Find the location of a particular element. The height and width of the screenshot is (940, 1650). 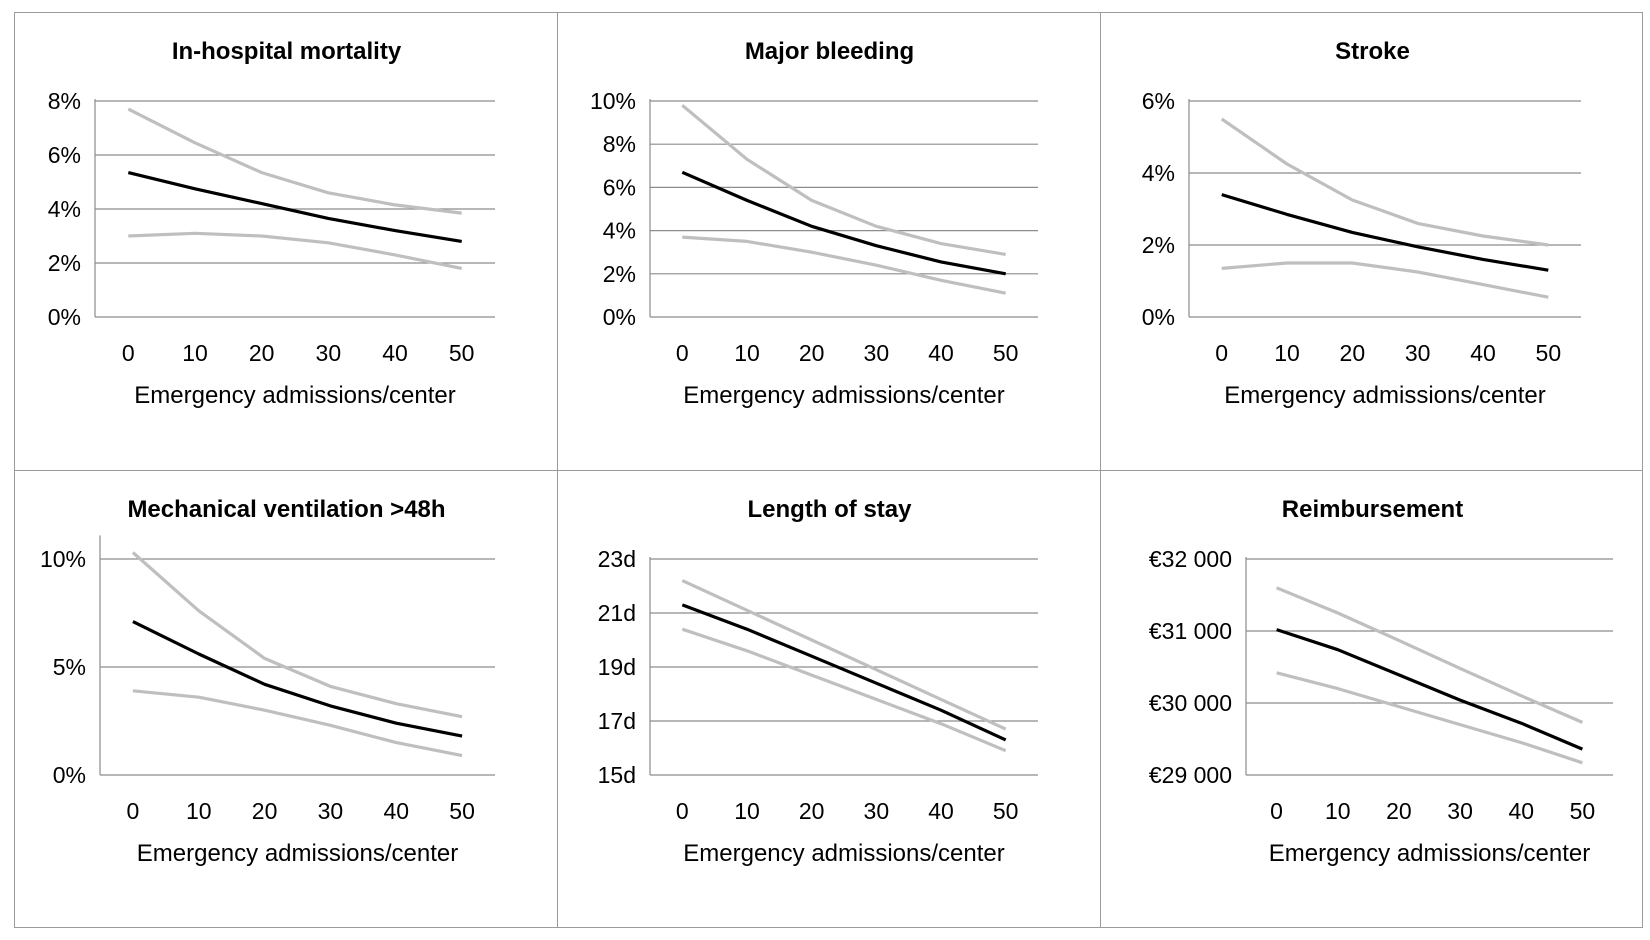

y-tick-label: 19d is located at coordinates (617, 667).